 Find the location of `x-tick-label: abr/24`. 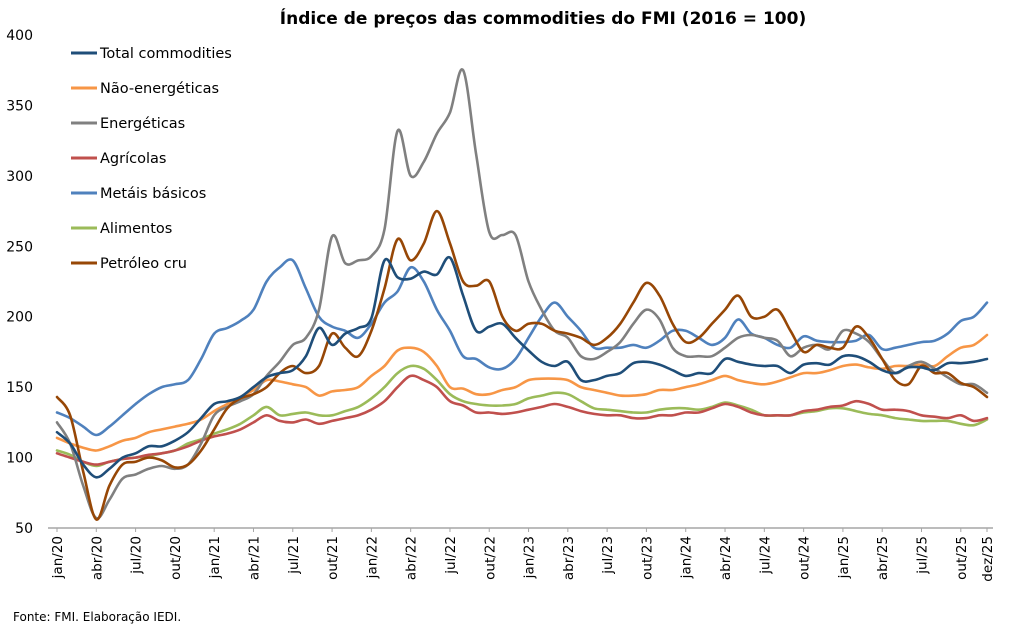

x-tick-label: abr/24 is located at coordinates (726, 558).